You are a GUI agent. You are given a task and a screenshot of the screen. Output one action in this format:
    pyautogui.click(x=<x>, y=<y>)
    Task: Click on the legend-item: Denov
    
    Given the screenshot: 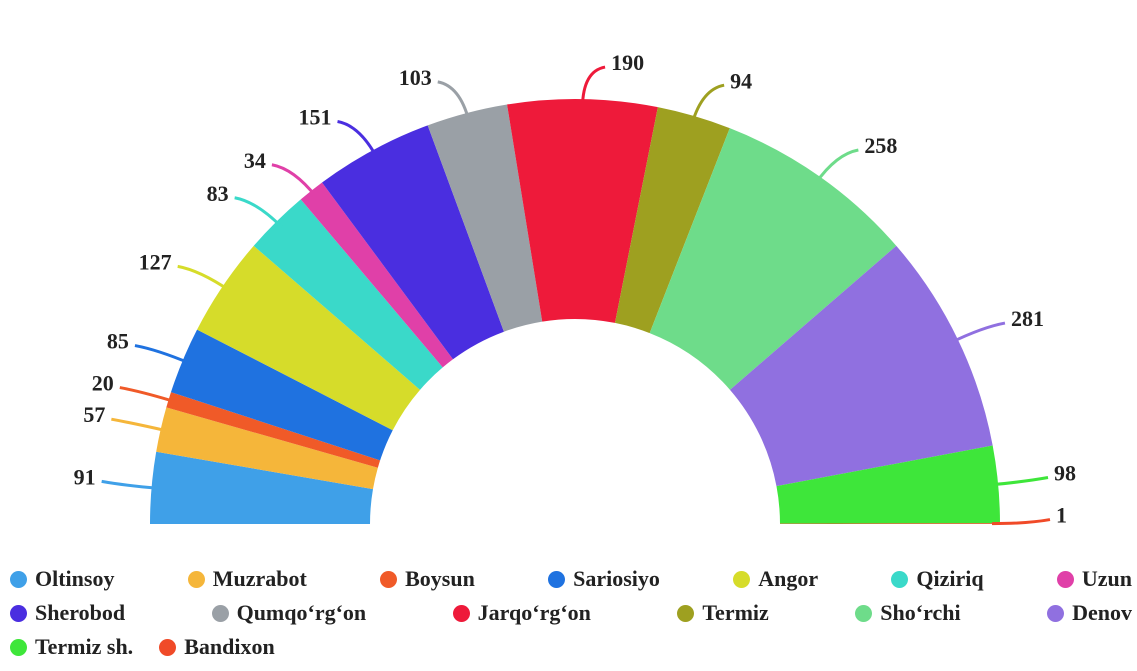 What is the action you would take?
    pyautogui.click(x=1089, y=613)
    